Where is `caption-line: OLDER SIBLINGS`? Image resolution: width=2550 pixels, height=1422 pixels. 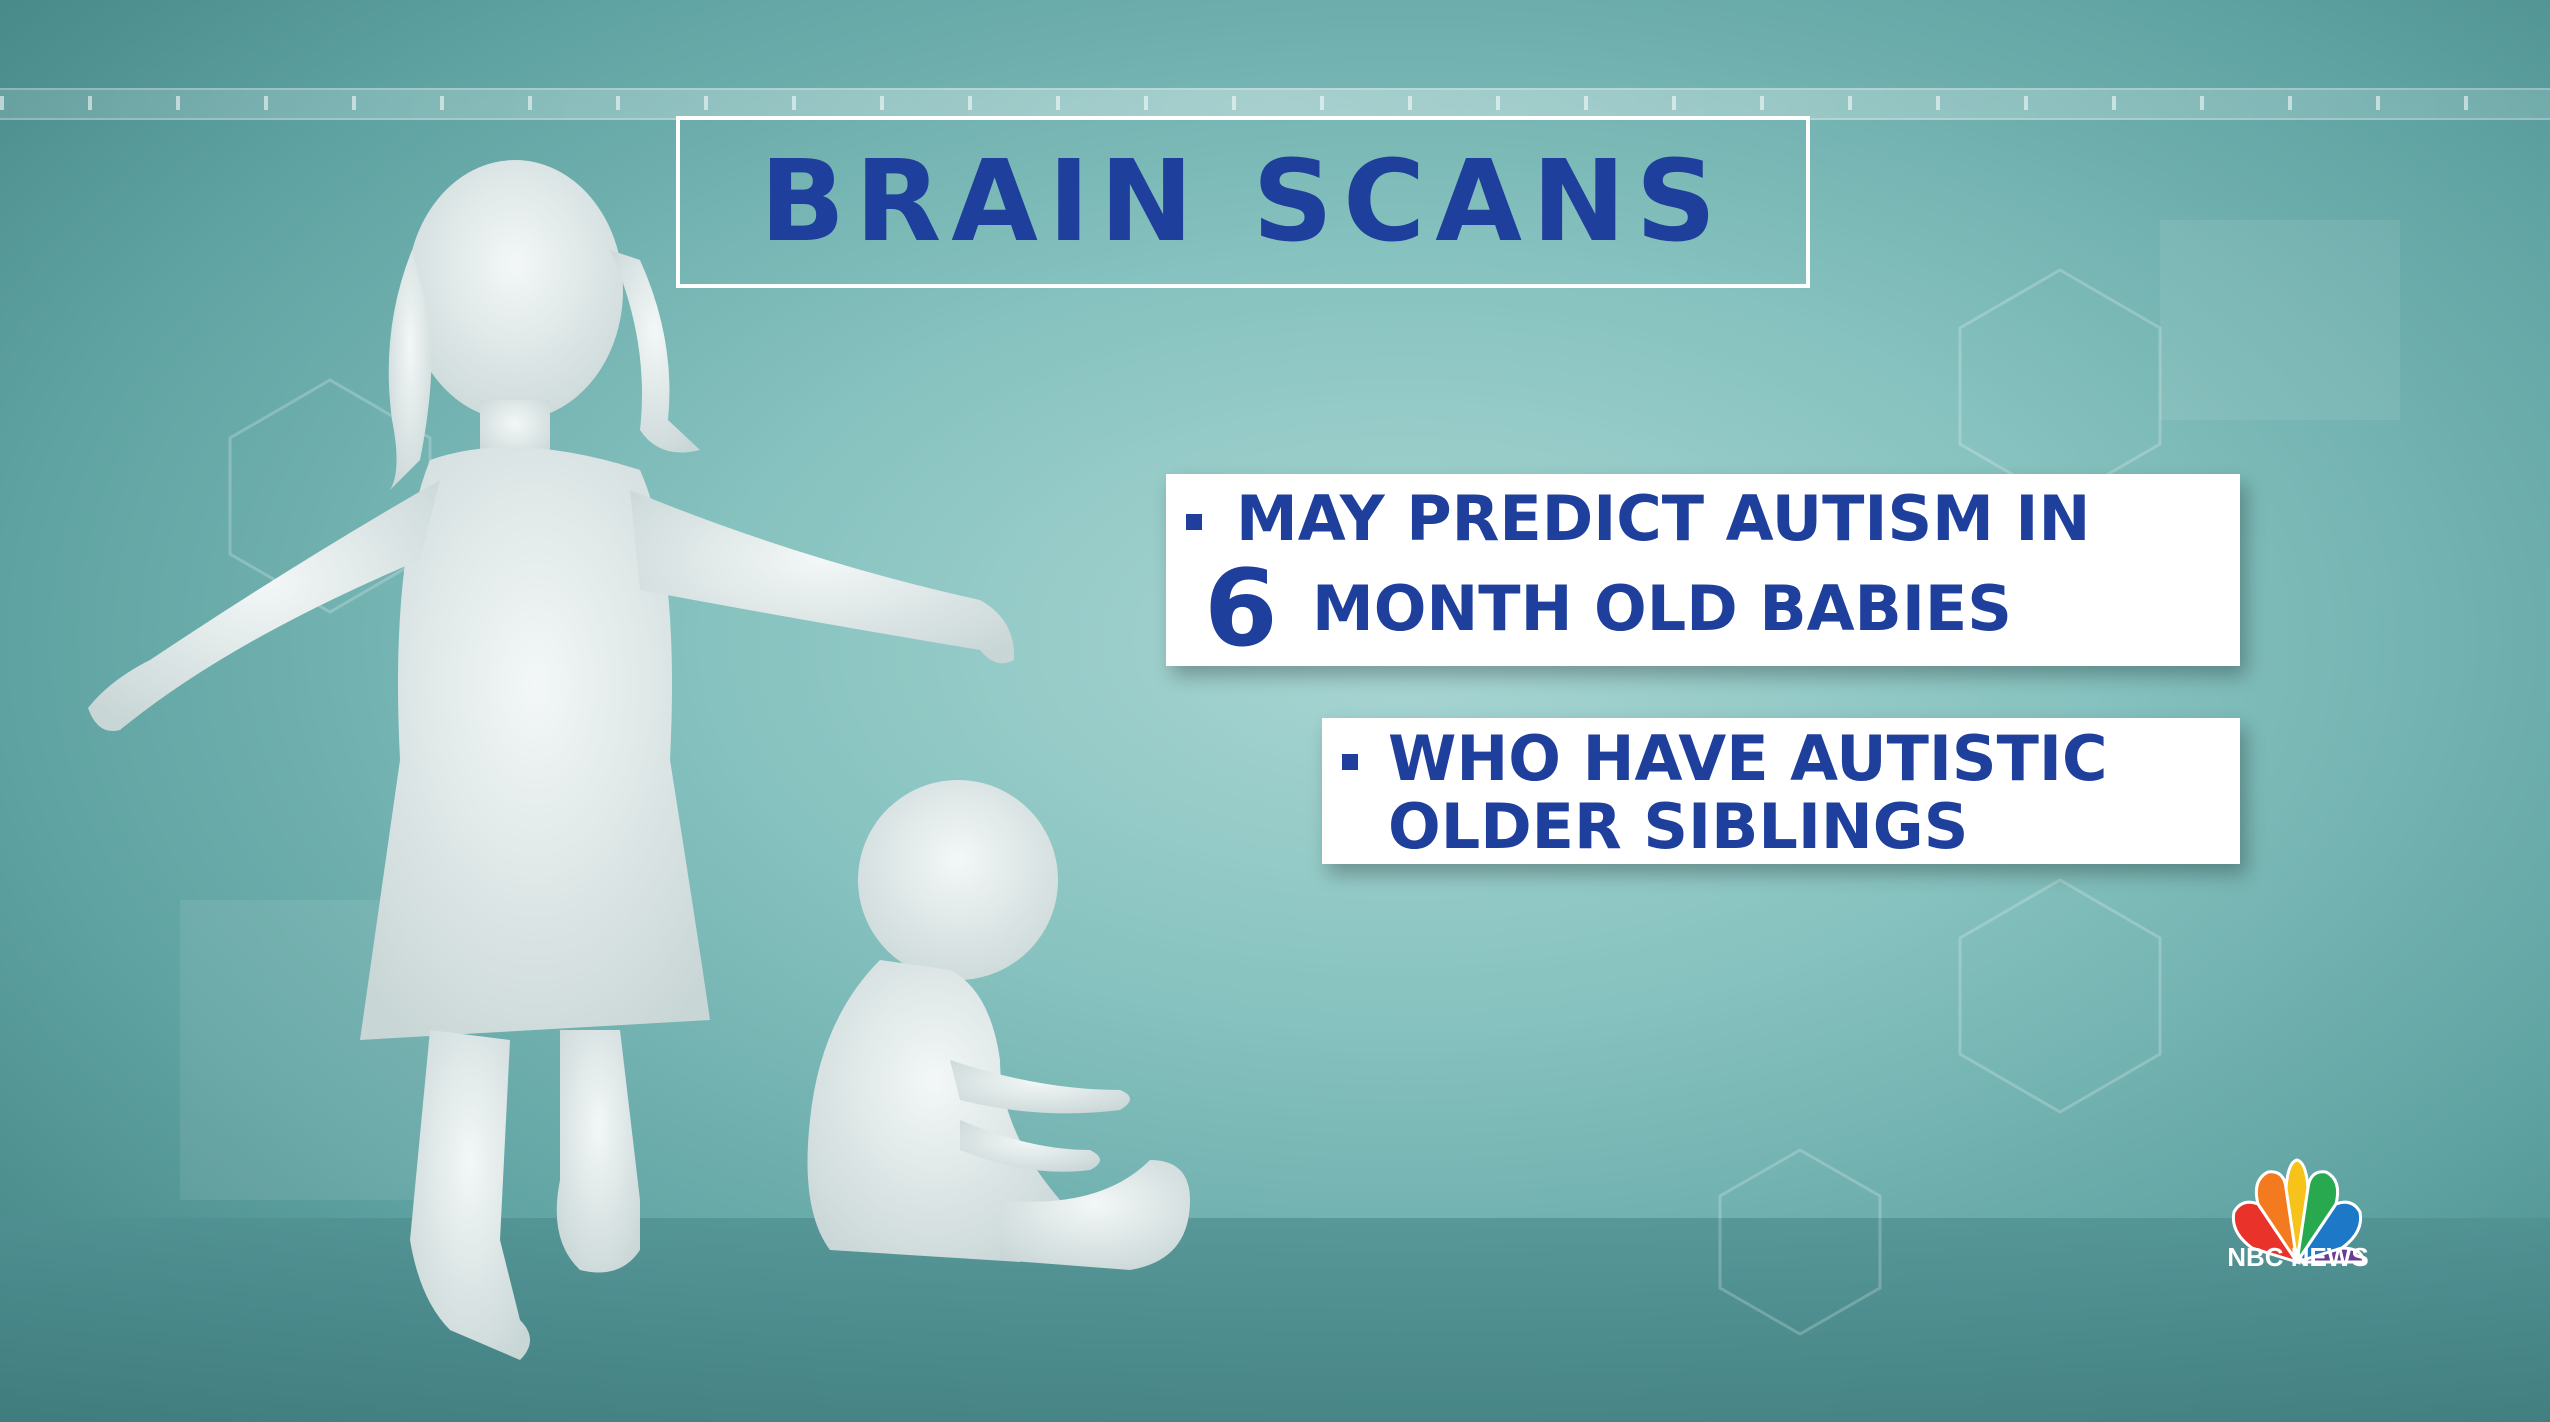
caption-line: OLDER SIBLINGS is located at coordinates (1678, 826).